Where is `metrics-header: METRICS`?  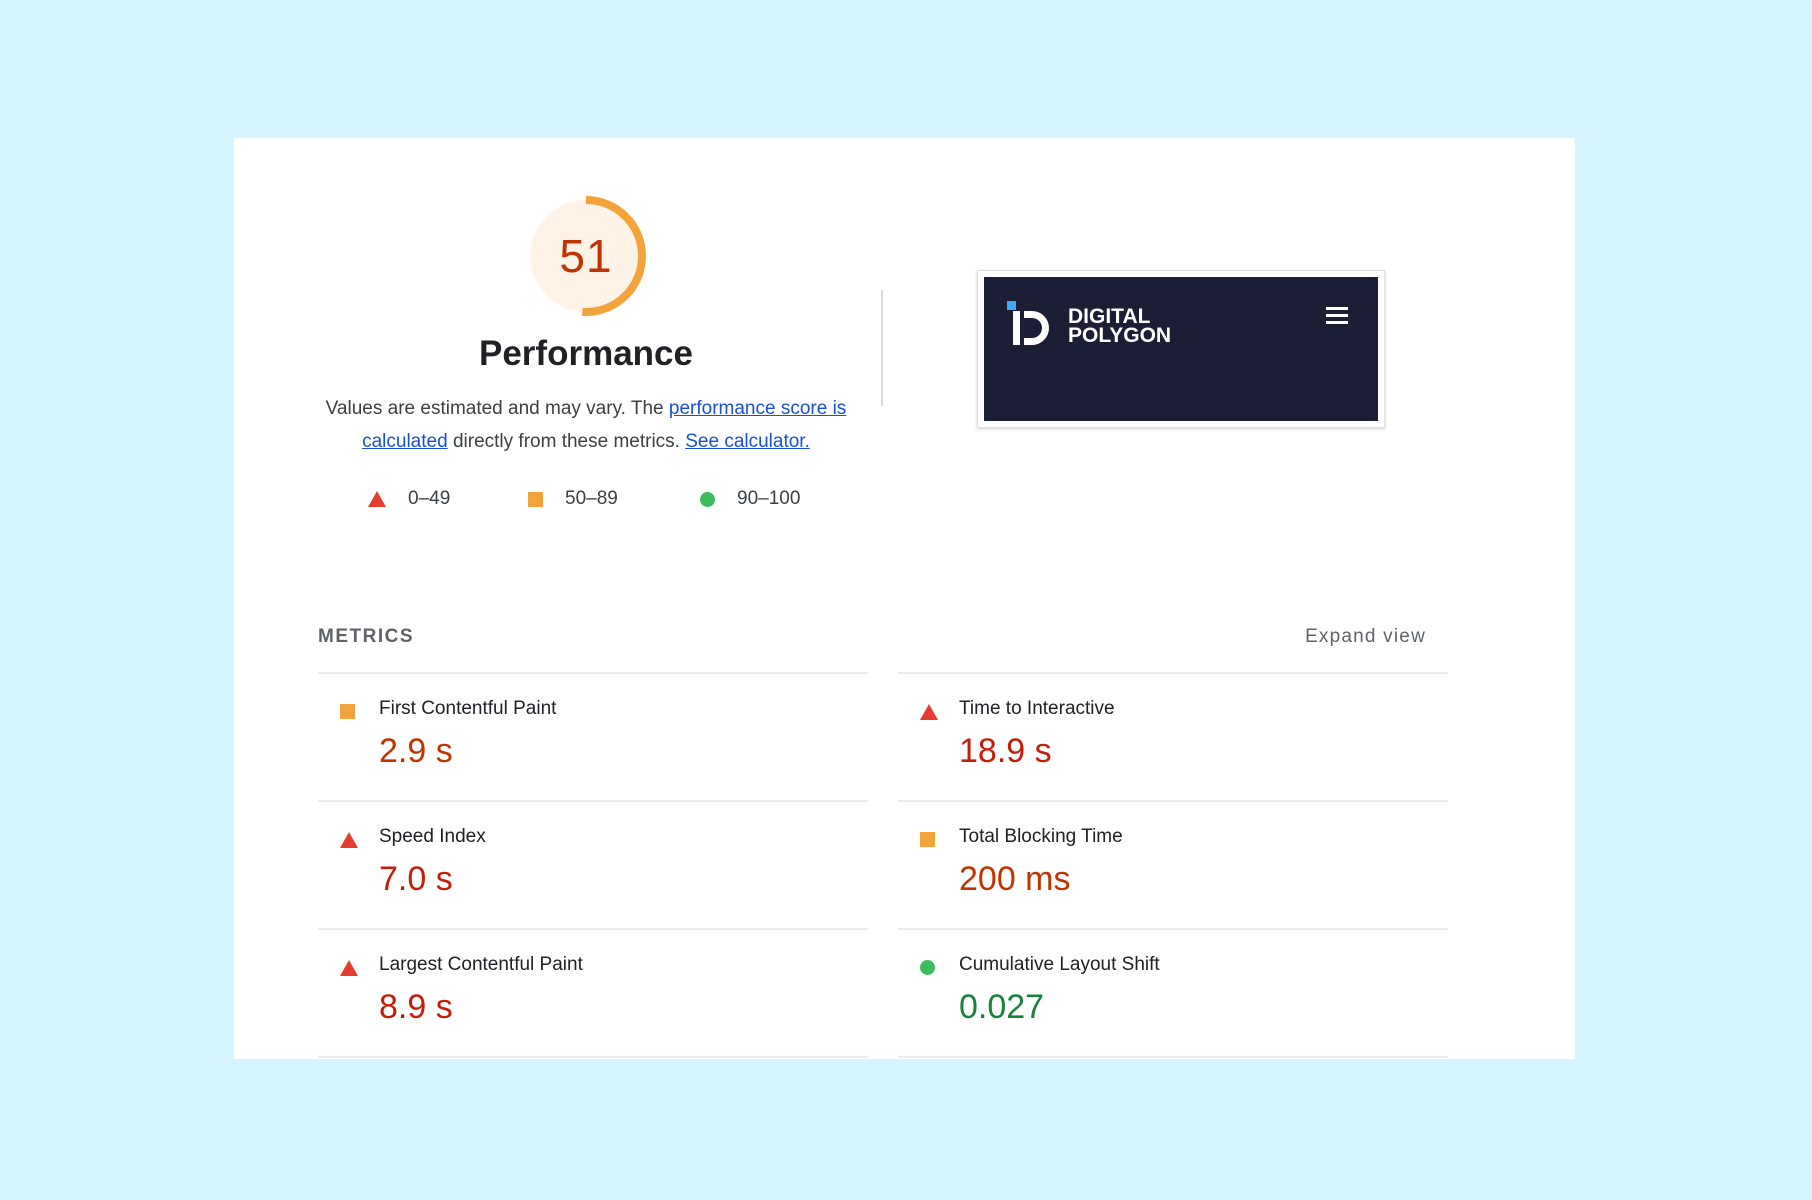
metrics-header: METRICS is located at coordinates (366, 636).